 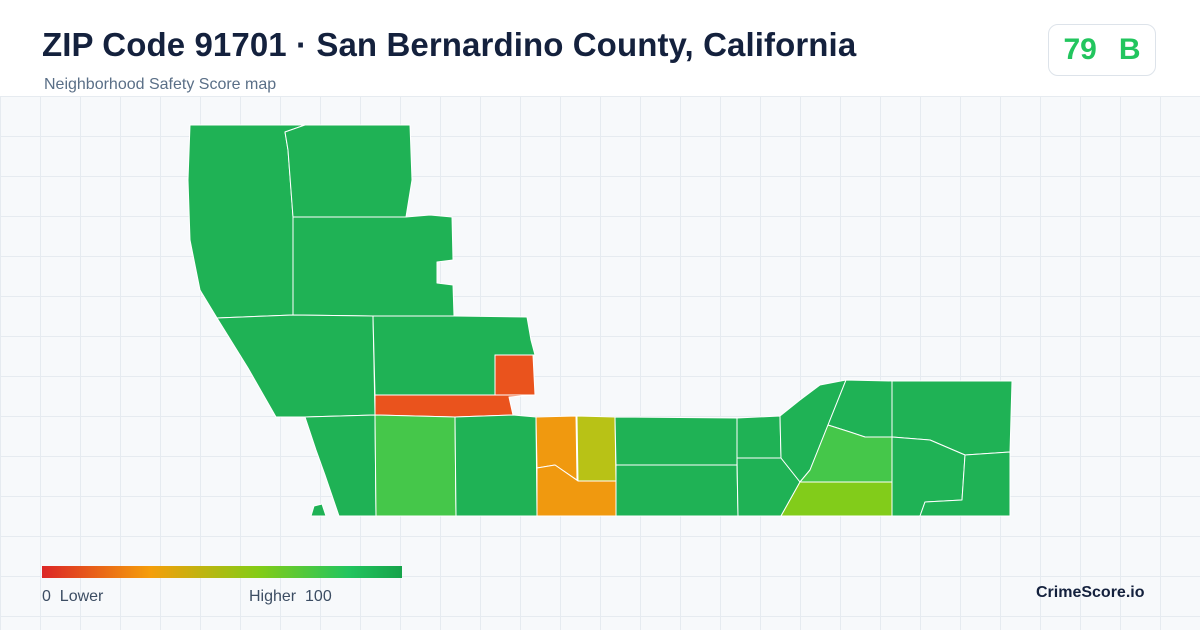 I want to click on legend-gradient-bar, so click(x=222, y=572).